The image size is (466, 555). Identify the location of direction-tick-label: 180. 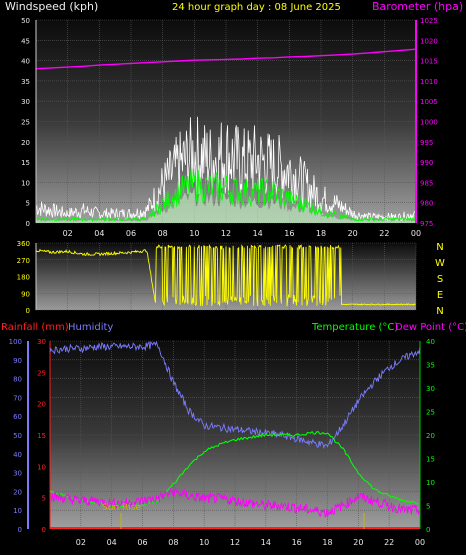
(23, 278).